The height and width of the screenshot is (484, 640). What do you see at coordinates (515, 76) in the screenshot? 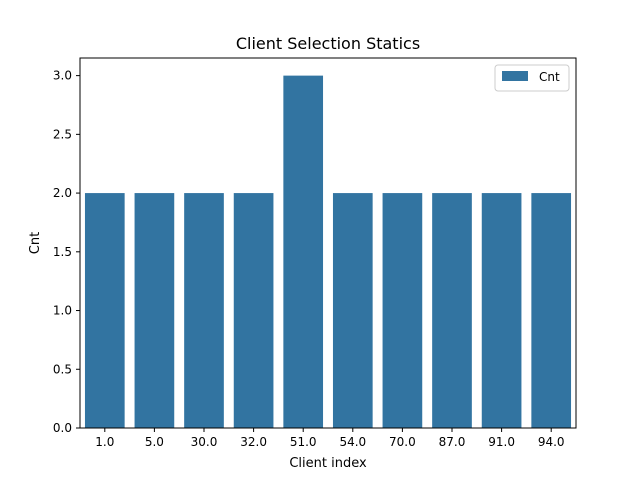
I see `legend-swatch` at bounding box center [515, 76].